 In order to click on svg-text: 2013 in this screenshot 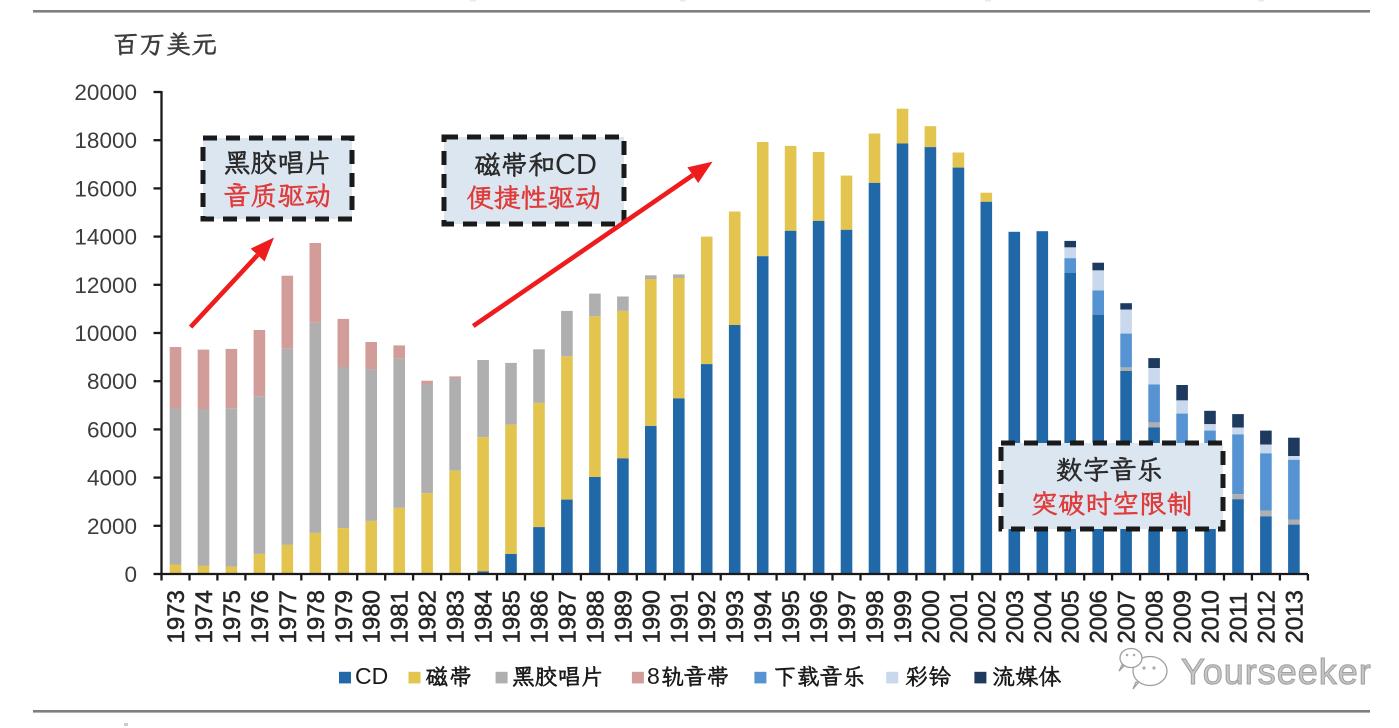, I will do `click(1294, 616)`.